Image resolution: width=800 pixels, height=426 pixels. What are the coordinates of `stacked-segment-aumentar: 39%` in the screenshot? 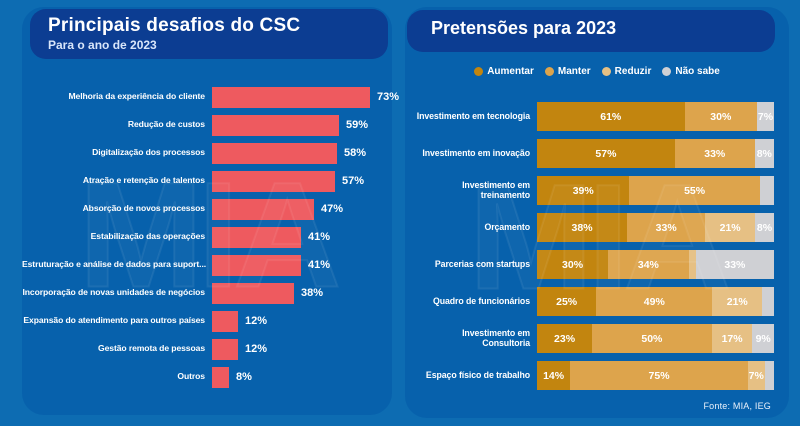 It's located at (583, 190).